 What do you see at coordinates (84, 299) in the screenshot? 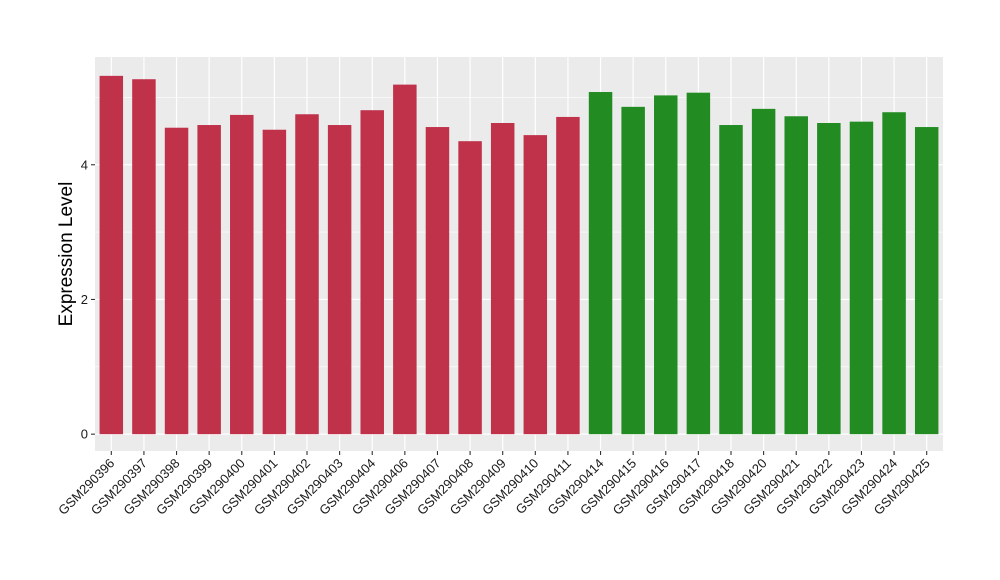
I see `y-tick-label: 2` at bounding box center [84, 299].